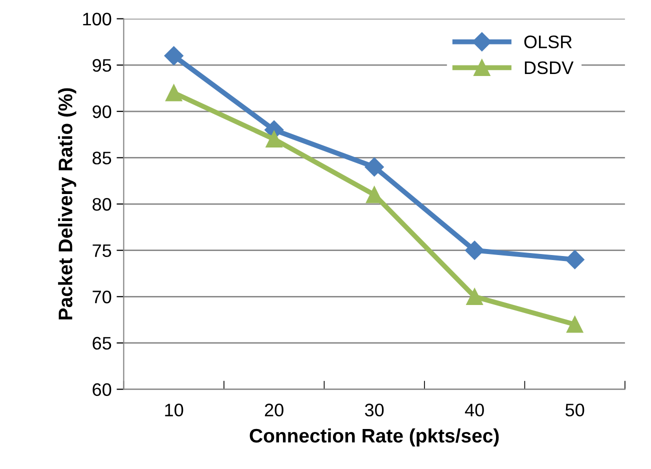 The image size is (651, 469). I want to click on legend-label: OLSR, so click(548, 41).